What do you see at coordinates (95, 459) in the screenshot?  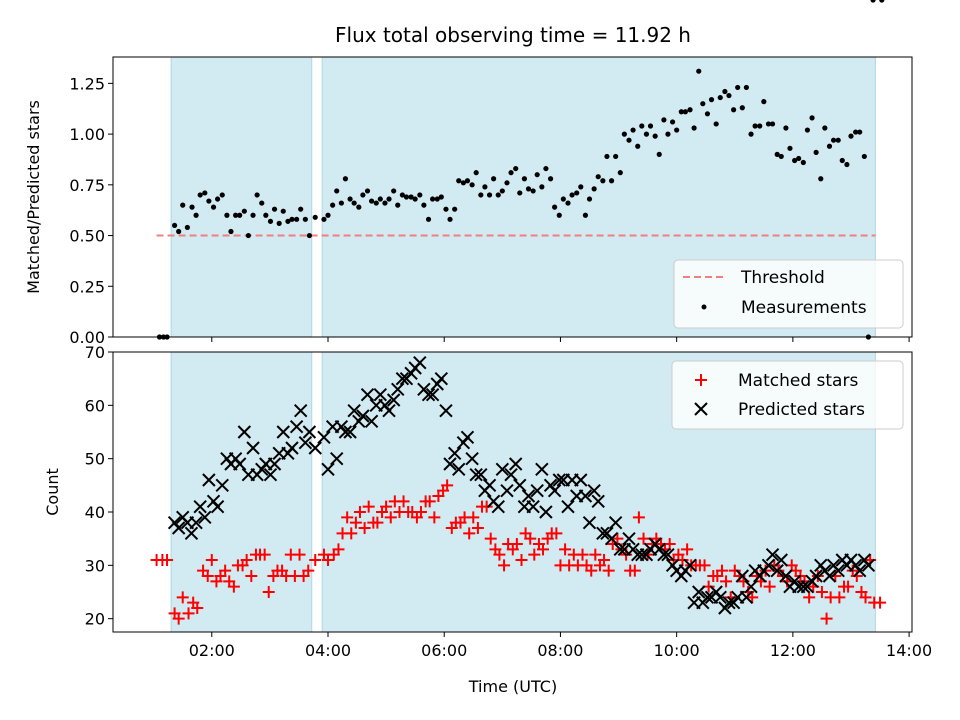 I see `y-tick-label: 50` at bounding box center [95, 459].